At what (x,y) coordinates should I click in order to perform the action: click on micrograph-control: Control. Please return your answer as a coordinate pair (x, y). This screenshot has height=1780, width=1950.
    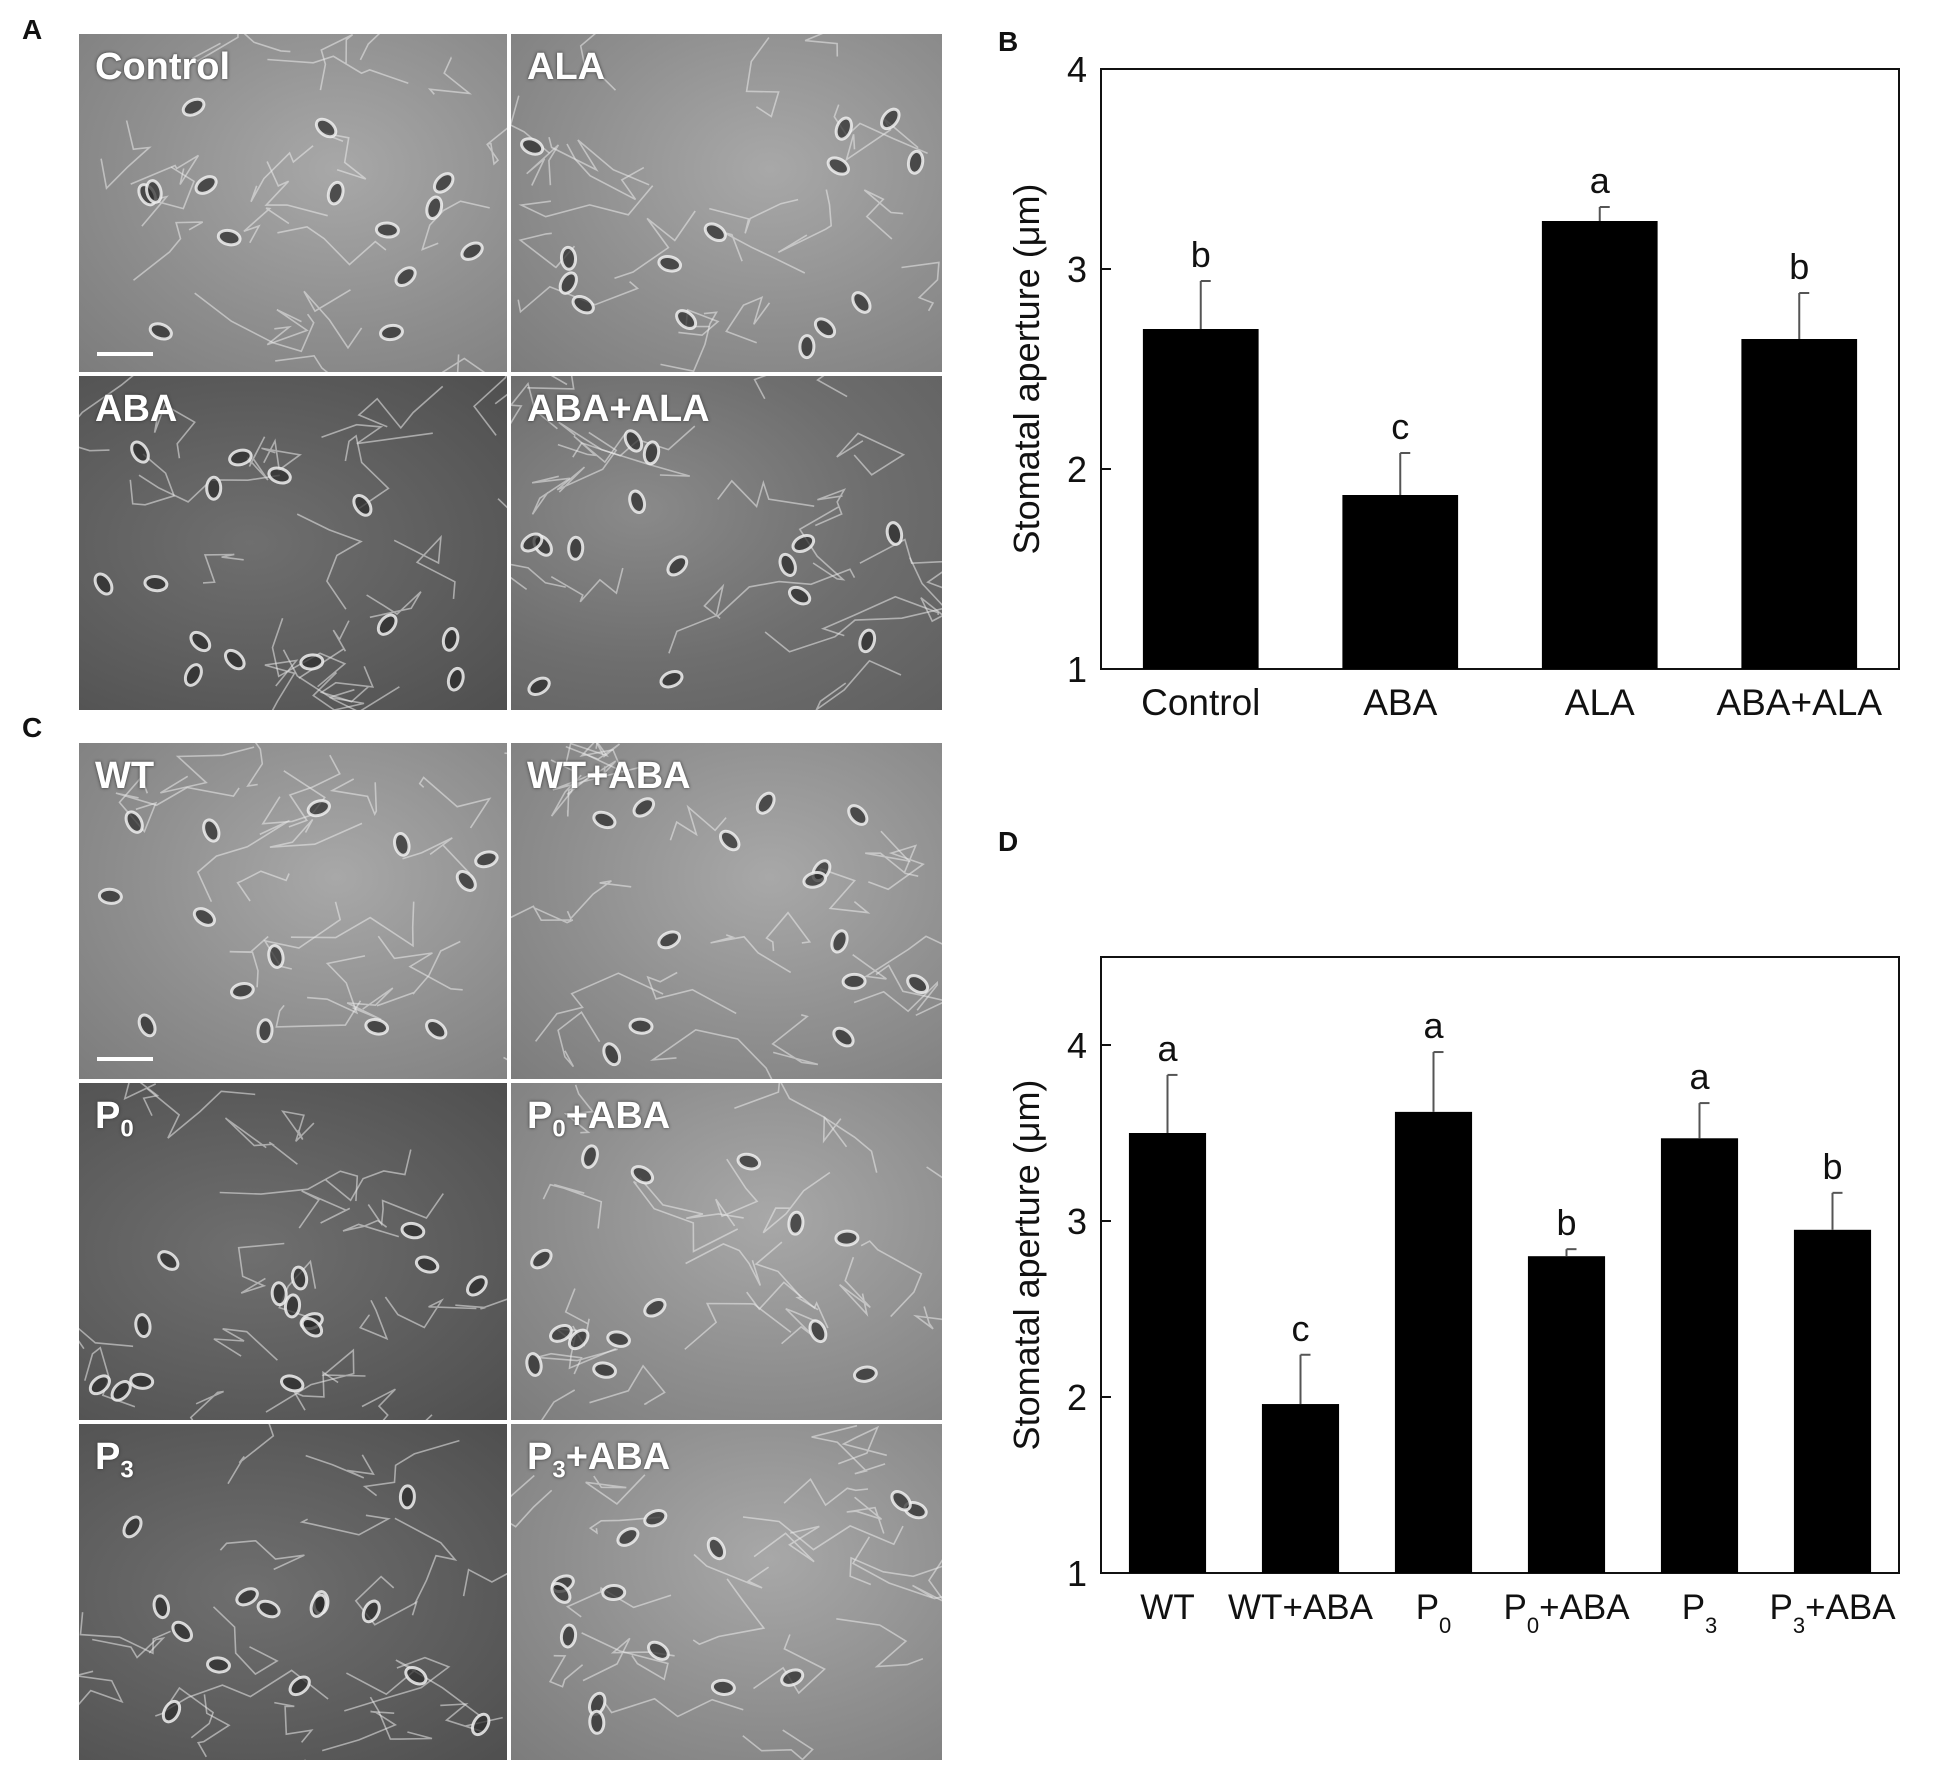
    Looking at the image, I should click on (293, 203).